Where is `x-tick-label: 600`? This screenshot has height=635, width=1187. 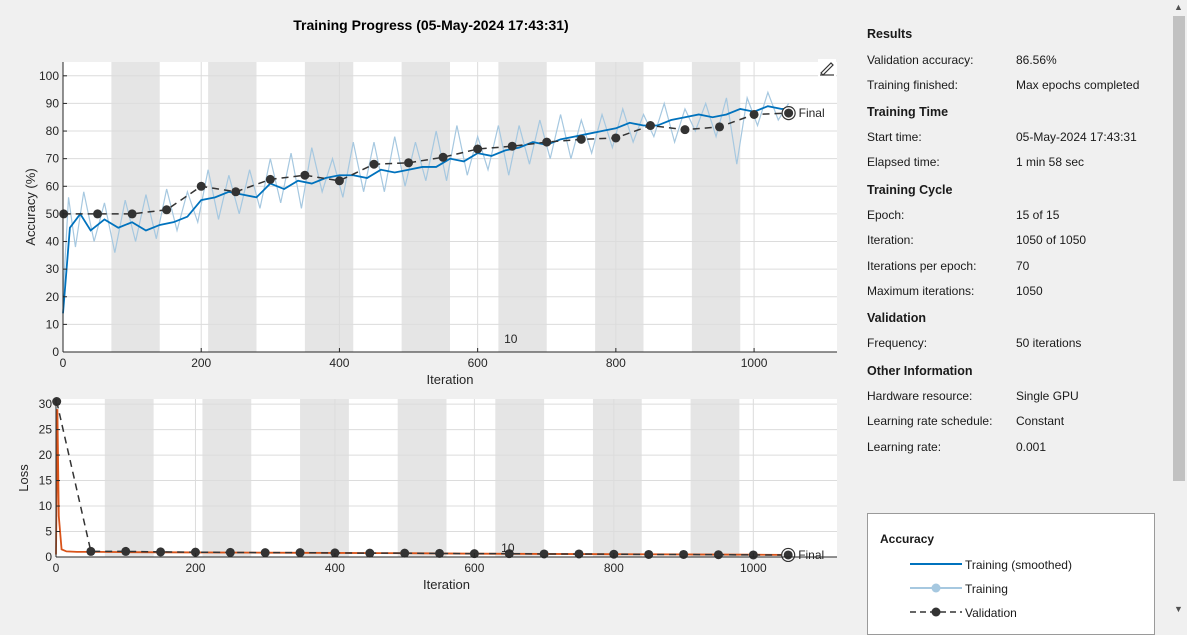
x-tick-label: 600 is located at coordinates (478, 363).